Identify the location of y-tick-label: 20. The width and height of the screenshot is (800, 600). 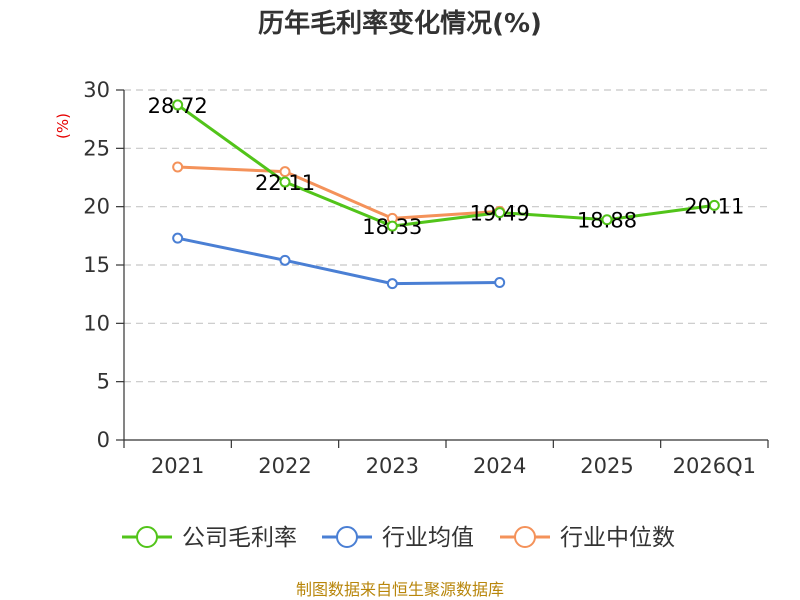
(96, 207).